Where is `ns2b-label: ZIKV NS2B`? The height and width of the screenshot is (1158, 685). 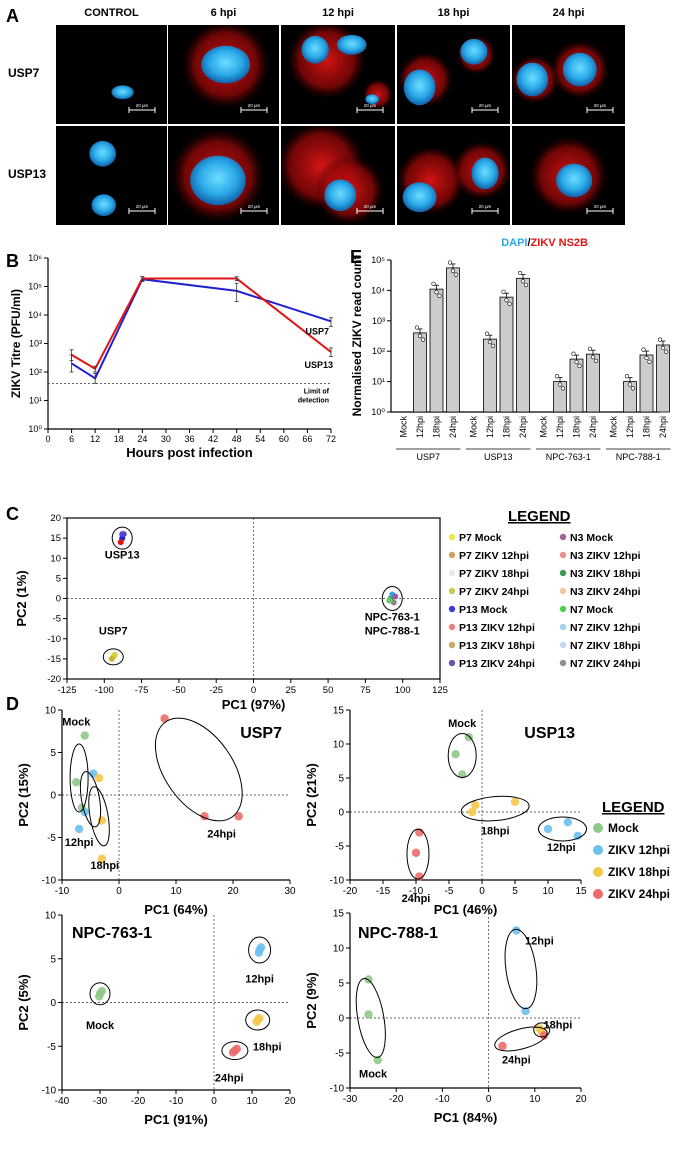 ns2b-label: ZIKV NS2B is located at coordinates (560, 243).